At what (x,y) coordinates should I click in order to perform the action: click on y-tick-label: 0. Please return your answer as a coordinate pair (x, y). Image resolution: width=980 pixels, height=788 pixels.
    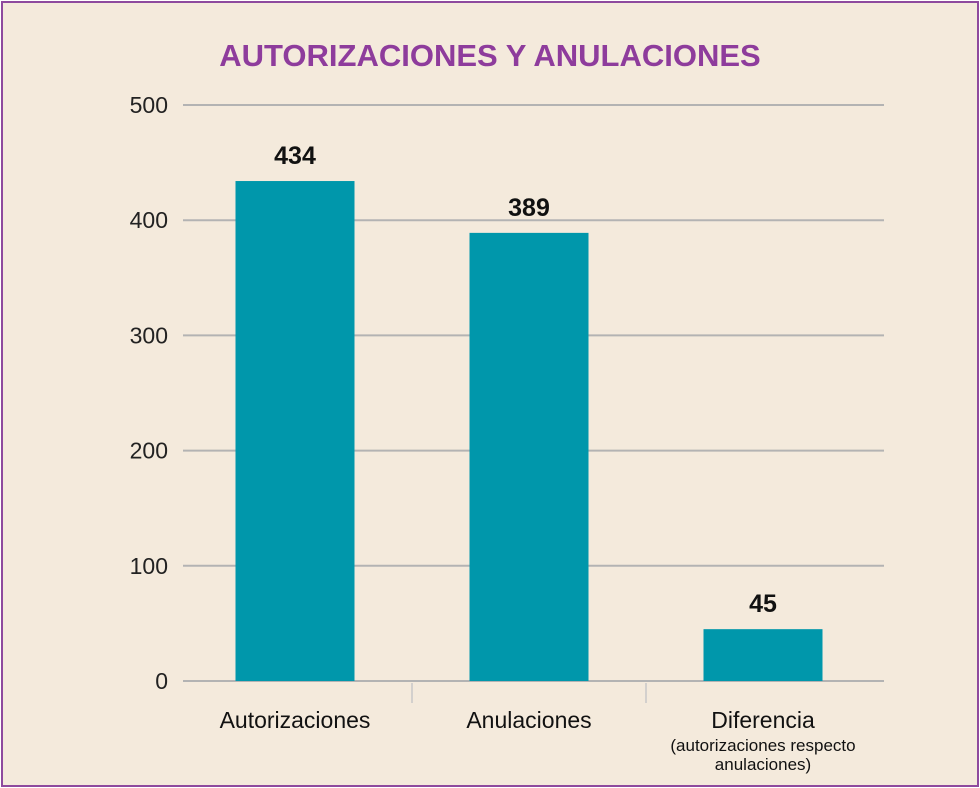
    Looking at the image, I should click on (161, 681).